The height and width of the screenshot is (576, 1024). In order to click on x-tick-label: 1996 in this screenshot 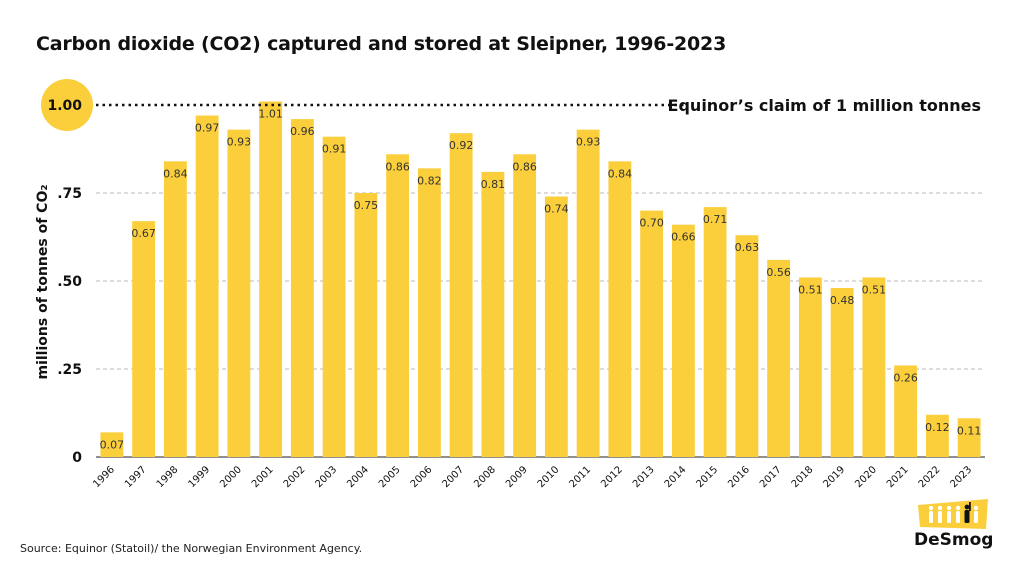, I will do `click(104, 477)`.